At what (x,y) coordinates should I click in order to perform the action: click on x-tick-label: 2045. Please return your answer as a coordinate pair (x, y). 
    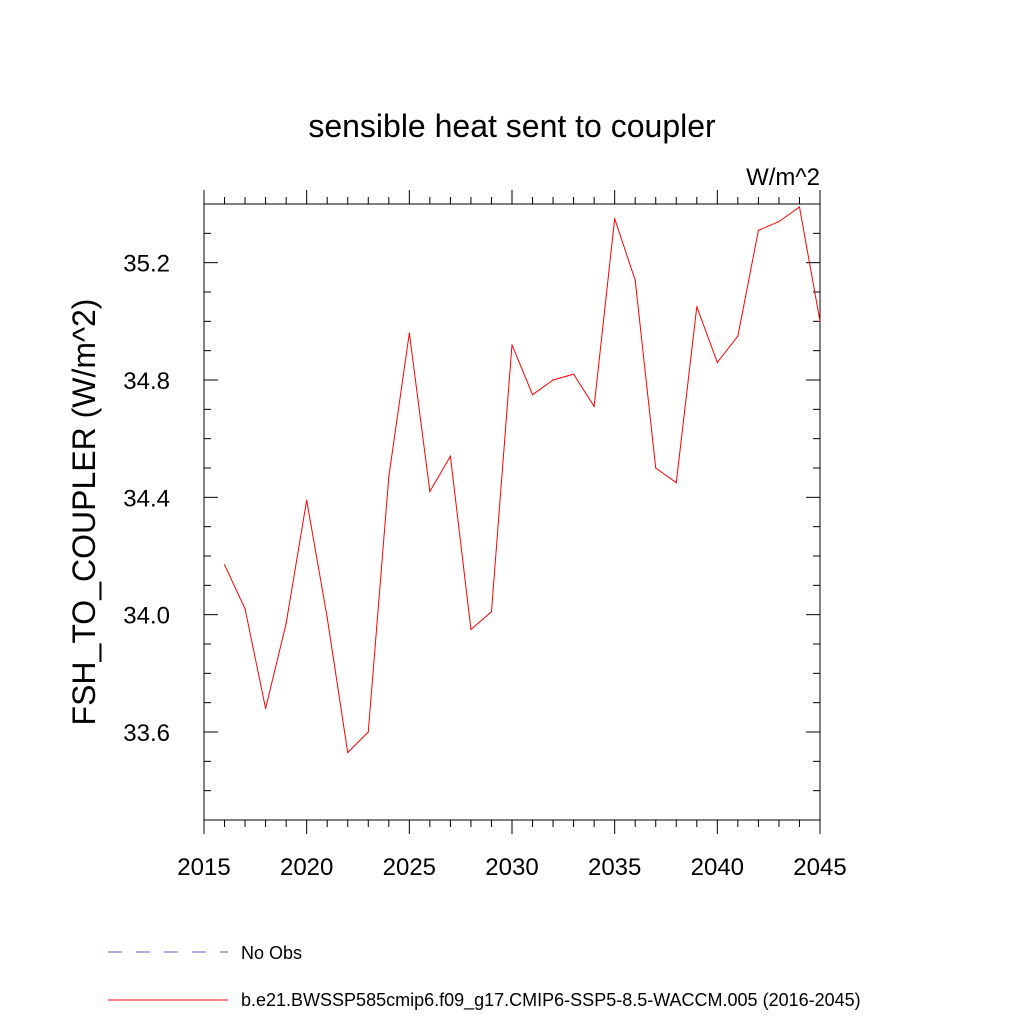
    Looking at the image, I should click on (819, 867).